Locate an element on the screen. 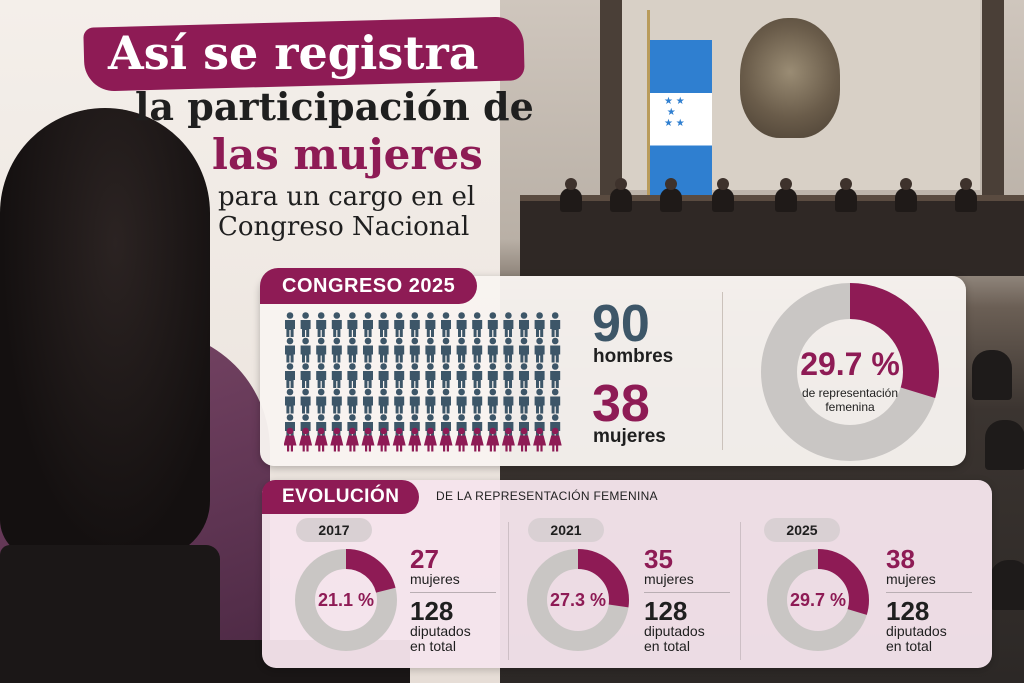 The width and height of the screenshot is (1024, 683). donut-percent: 29.7 % is located at coordinates (850, 364).